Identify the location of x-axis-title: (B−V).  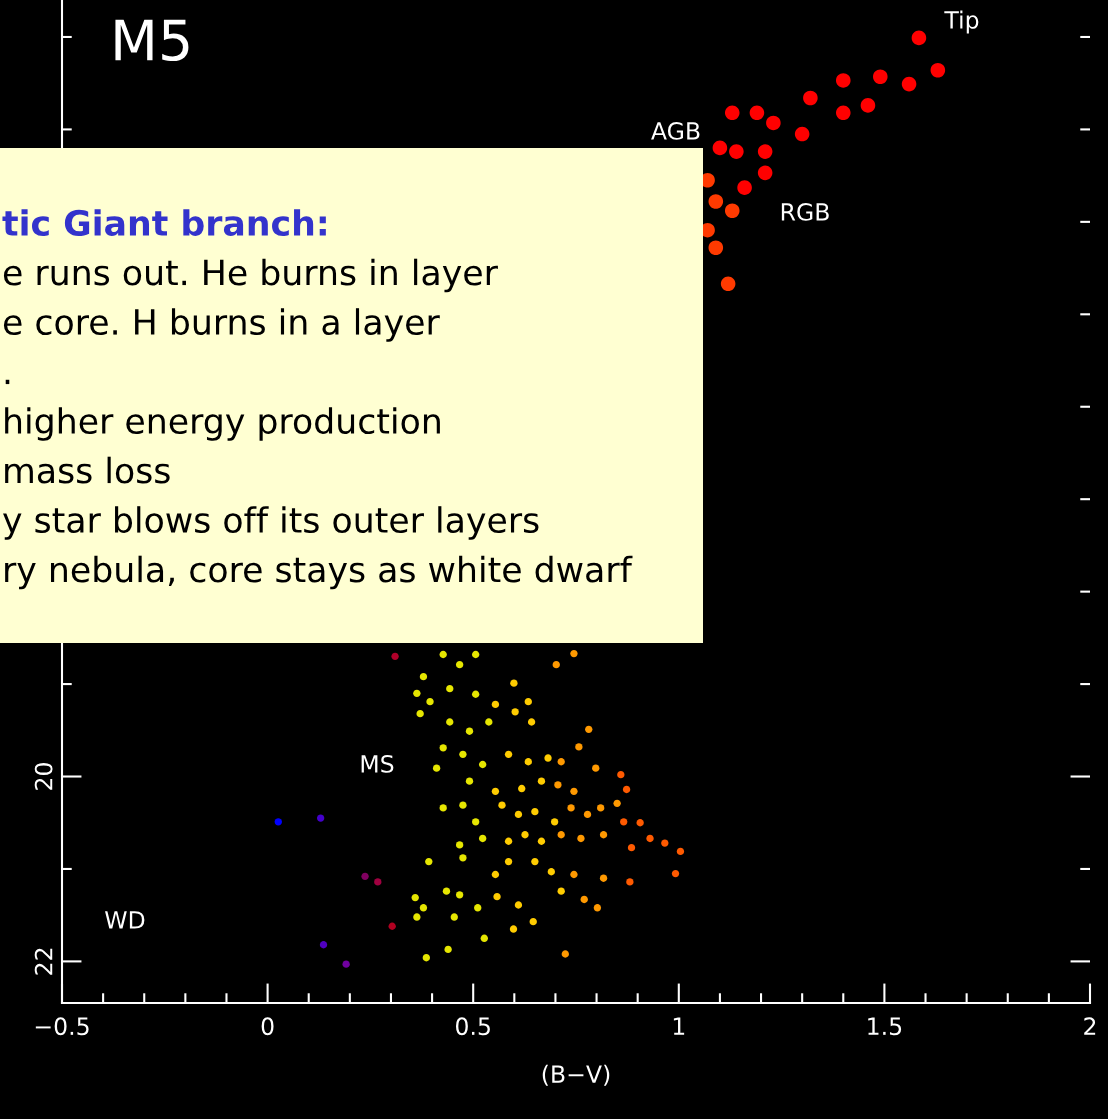
(576, 1075).